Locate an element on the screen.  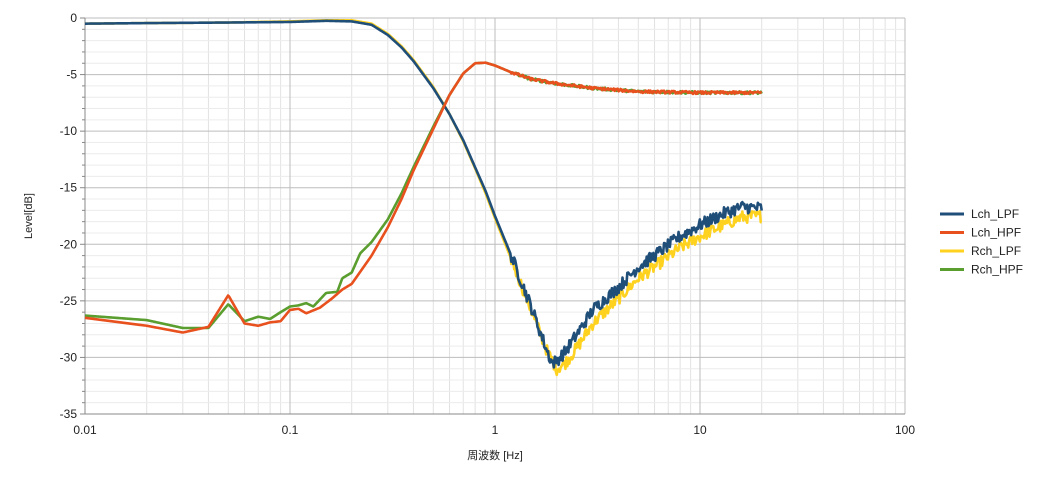
legend-label-rch-lpf: Rch_LPF is located at coordinates (996, 251).